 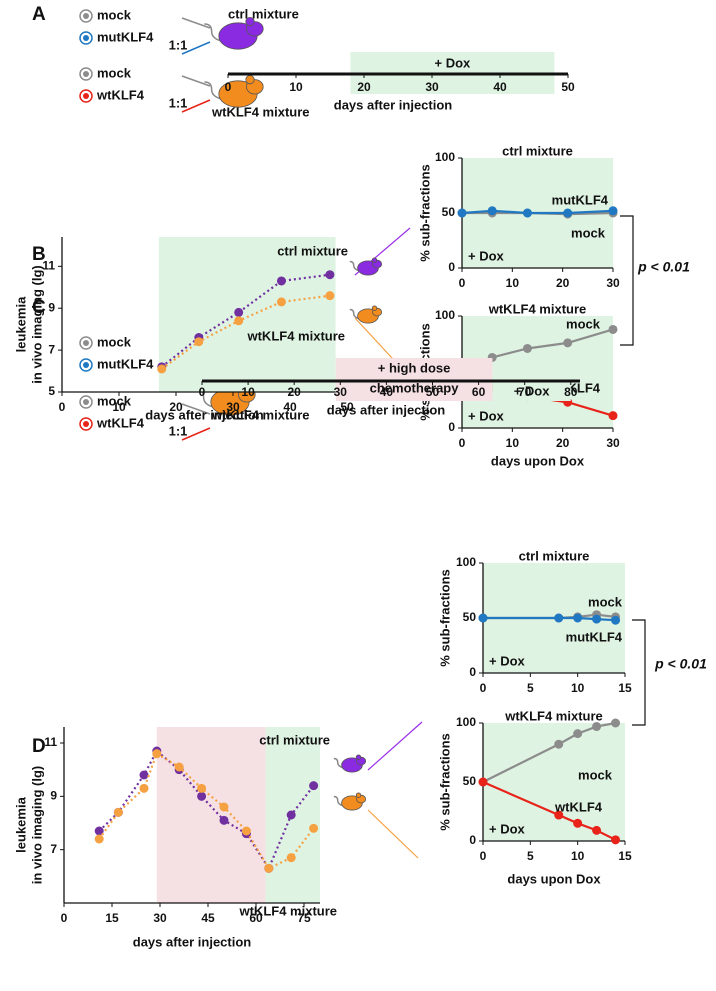 What do you see at coordinates (571, 392) in the screenshot?
I see `x-tick-label: 80` at bounding box center [571, 392].